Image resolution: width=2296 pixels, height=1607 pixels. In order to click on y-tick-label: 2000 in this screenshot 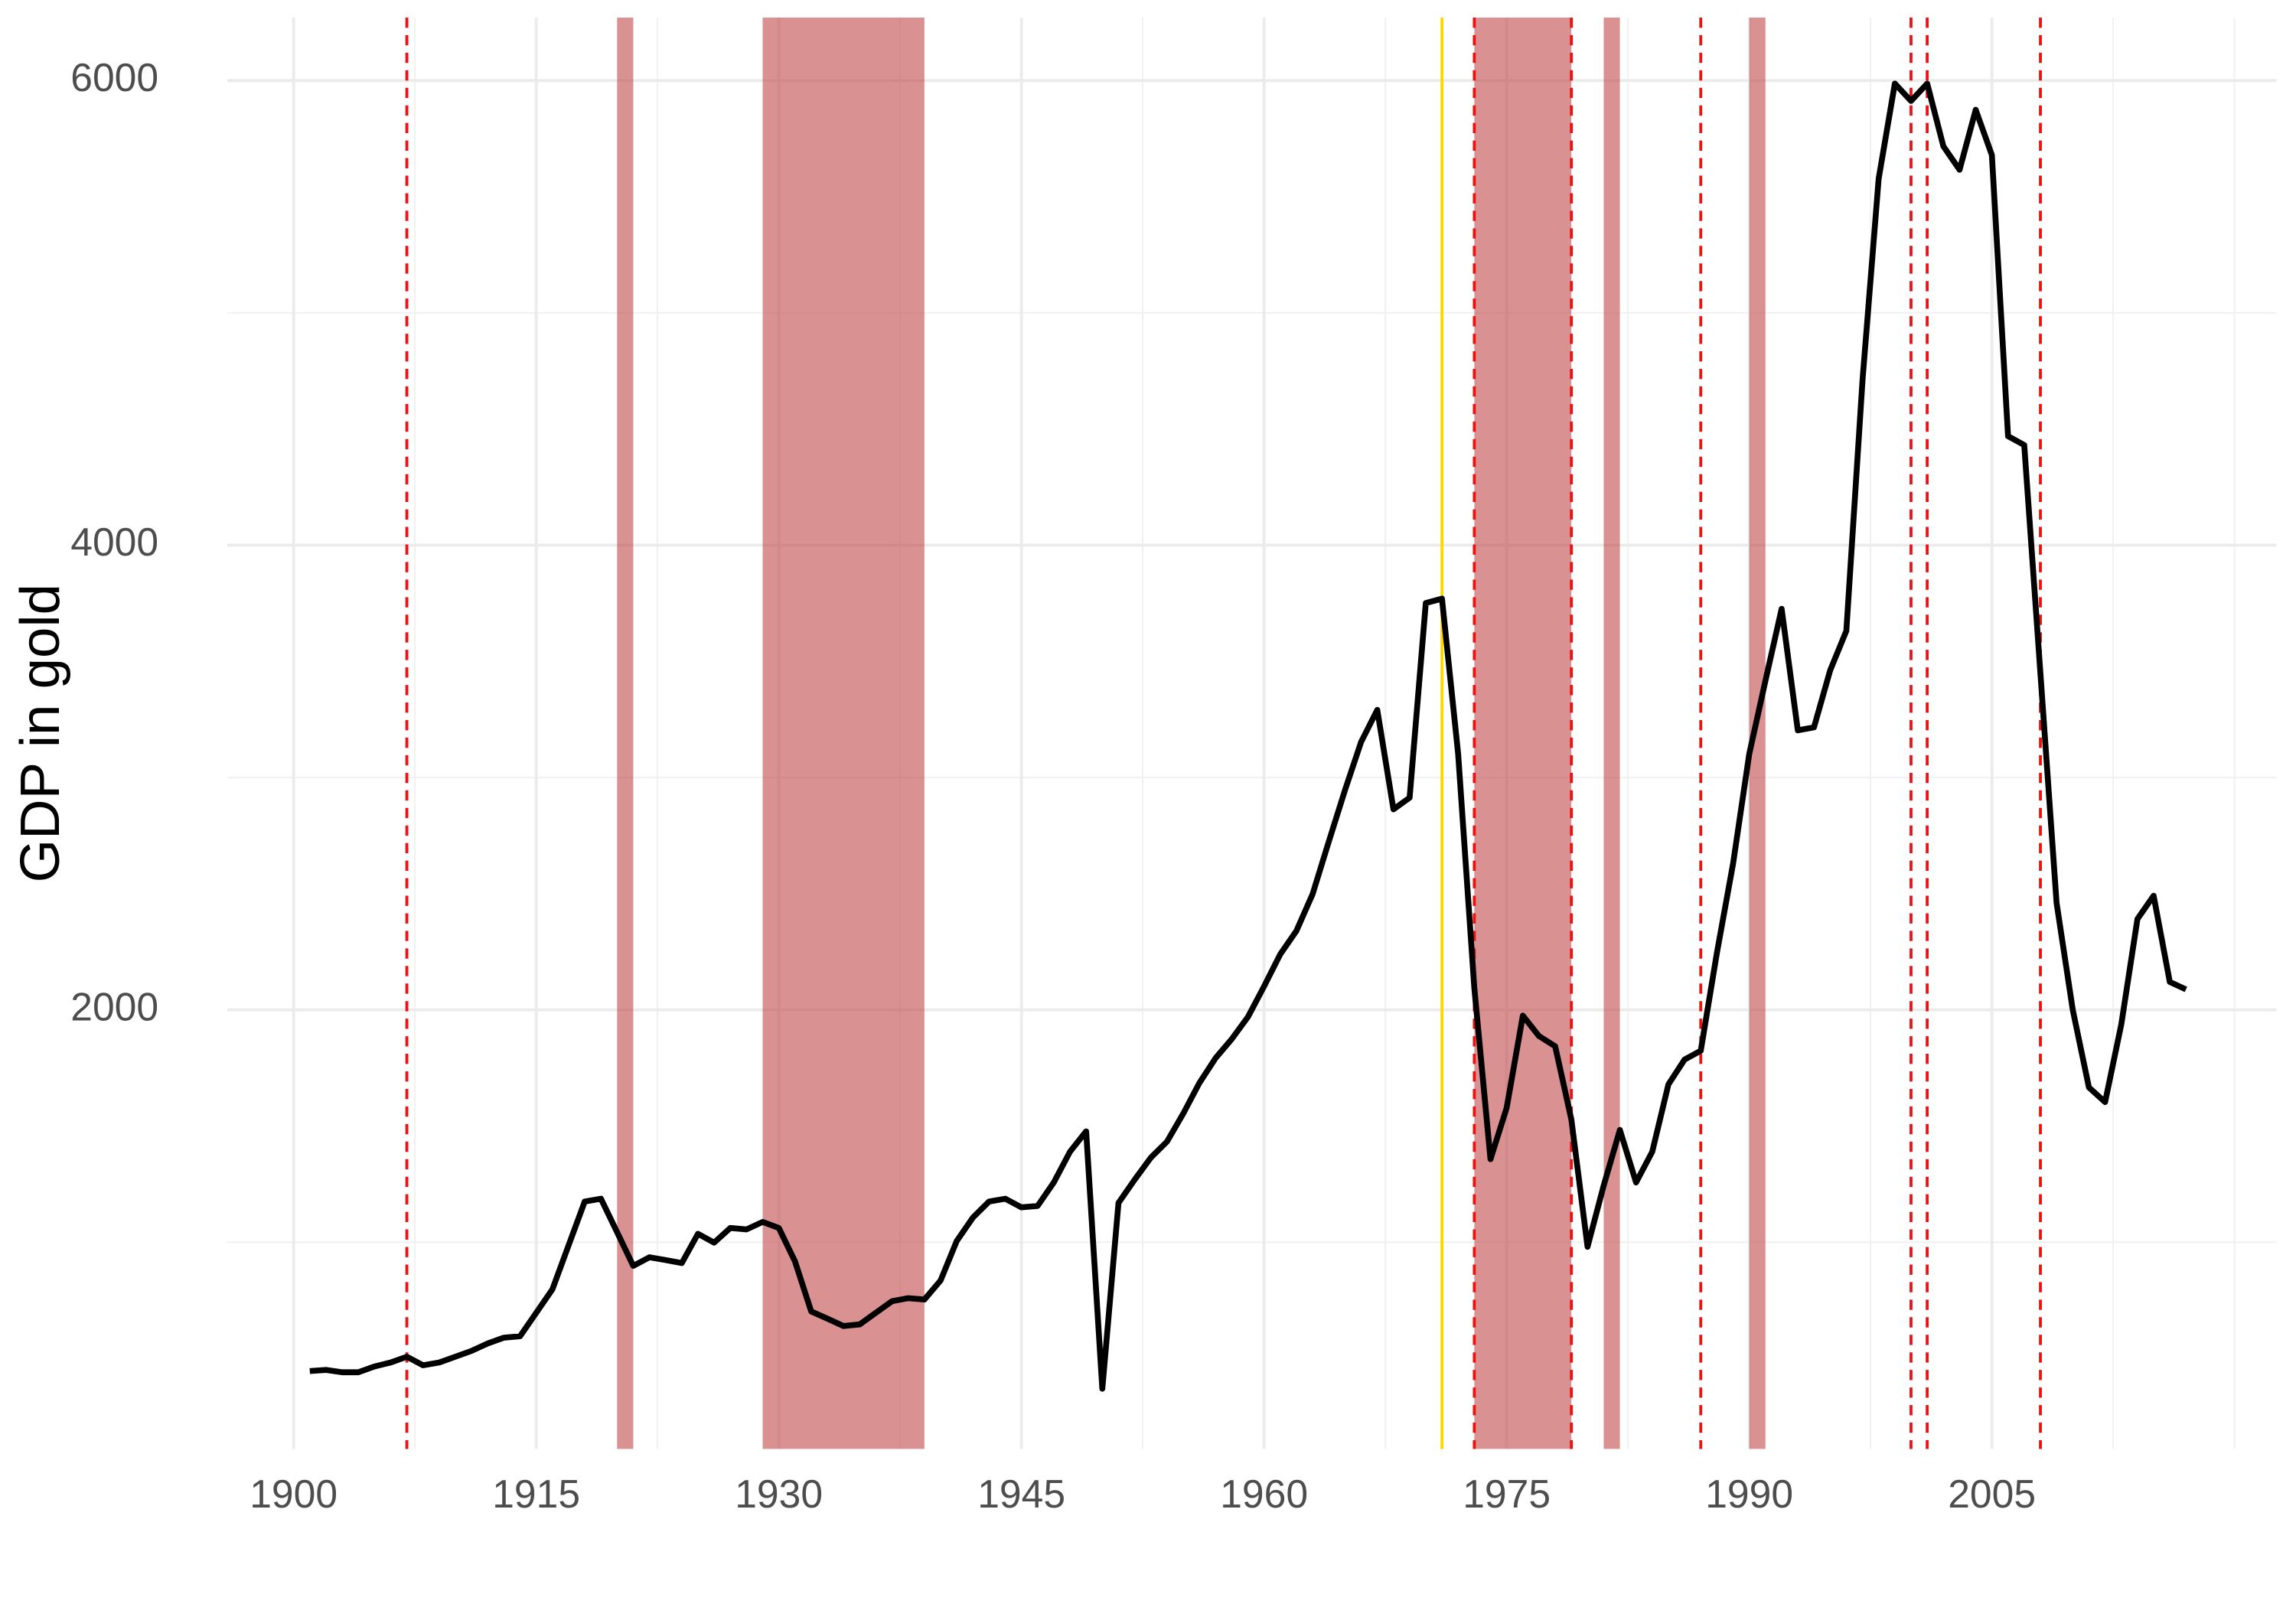, I will do `click(114, 1006)`.